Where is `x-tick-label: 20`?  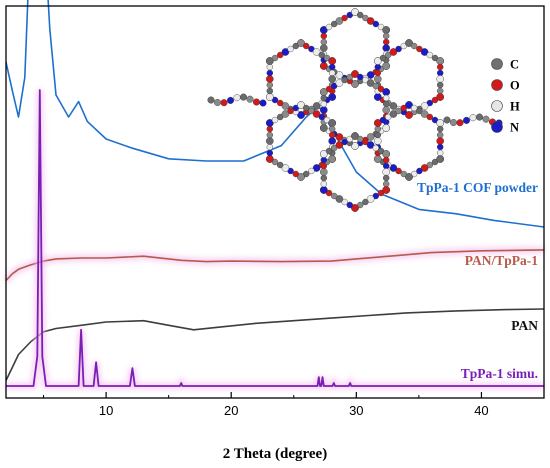
x-tick-label: 20 is located at coordinates (231, 410).